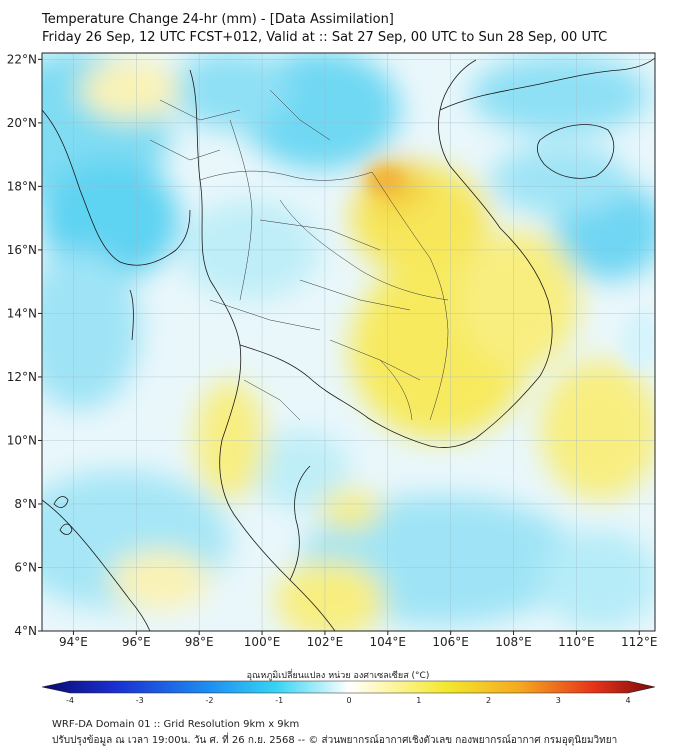 This screenshot has height=756, width=676. Describe the element at coordinates (22, 186) in the screenshot. I see `y-tick-label: 18°N` at that location.